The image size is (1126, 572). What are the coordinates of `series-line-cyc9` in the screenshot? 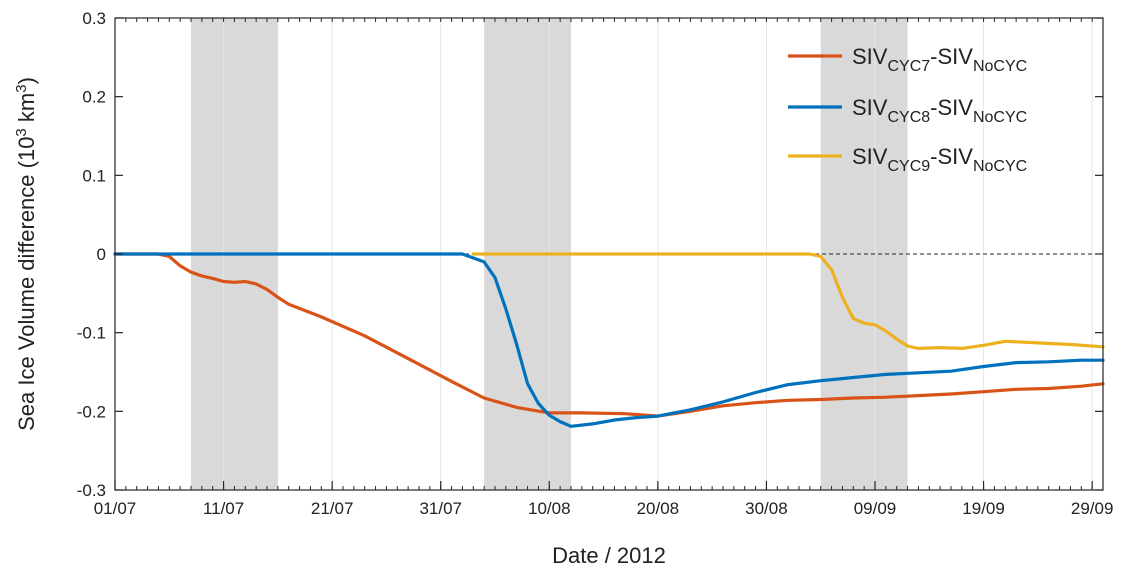 It's located at (788, 301).